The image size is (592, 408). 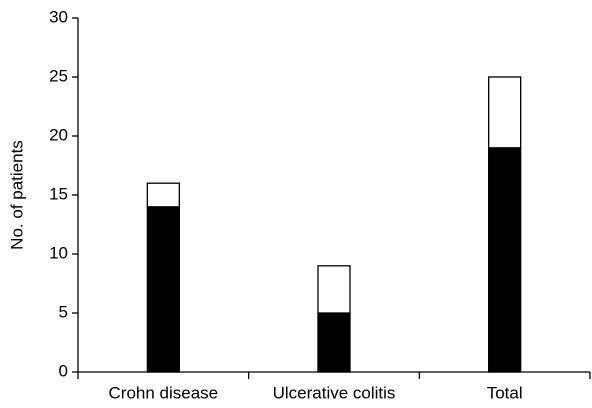 What do you see at coordinates (58, 134) in the screenshot?
I see `y-tick-label: 20` at bounding box center [58, 134].